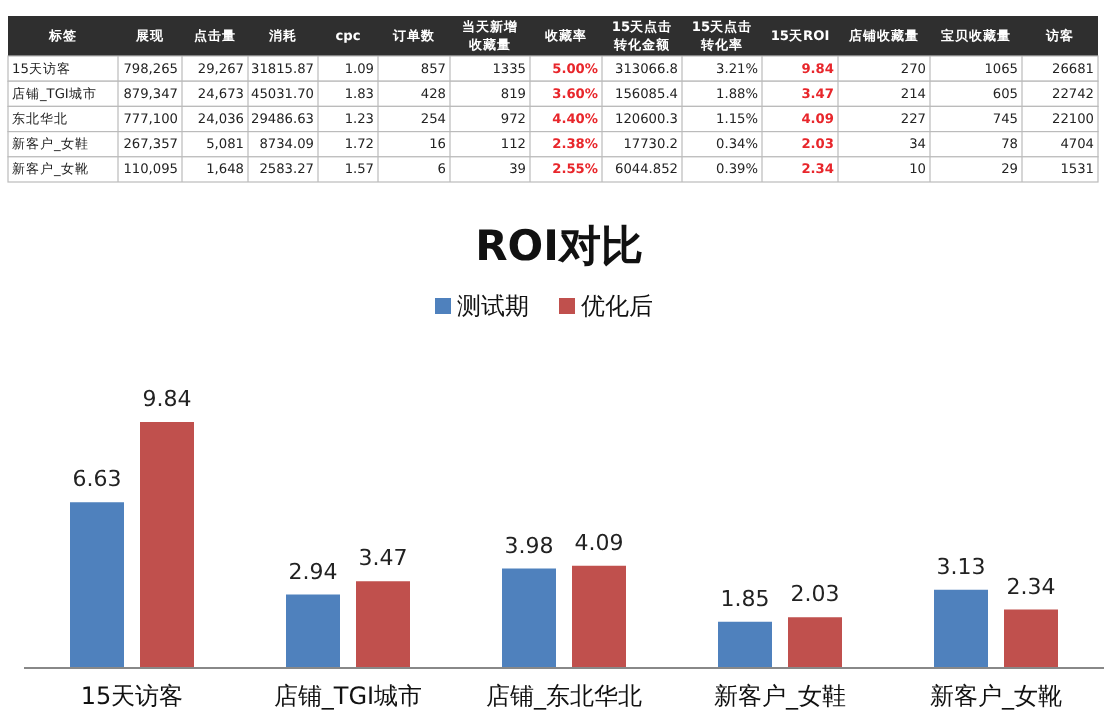 The width and height of the screenshot is (1118, 724). Describe the element at coordinates (1031, 586) in the screenshot. I see `data-label: 2.34` at that location.